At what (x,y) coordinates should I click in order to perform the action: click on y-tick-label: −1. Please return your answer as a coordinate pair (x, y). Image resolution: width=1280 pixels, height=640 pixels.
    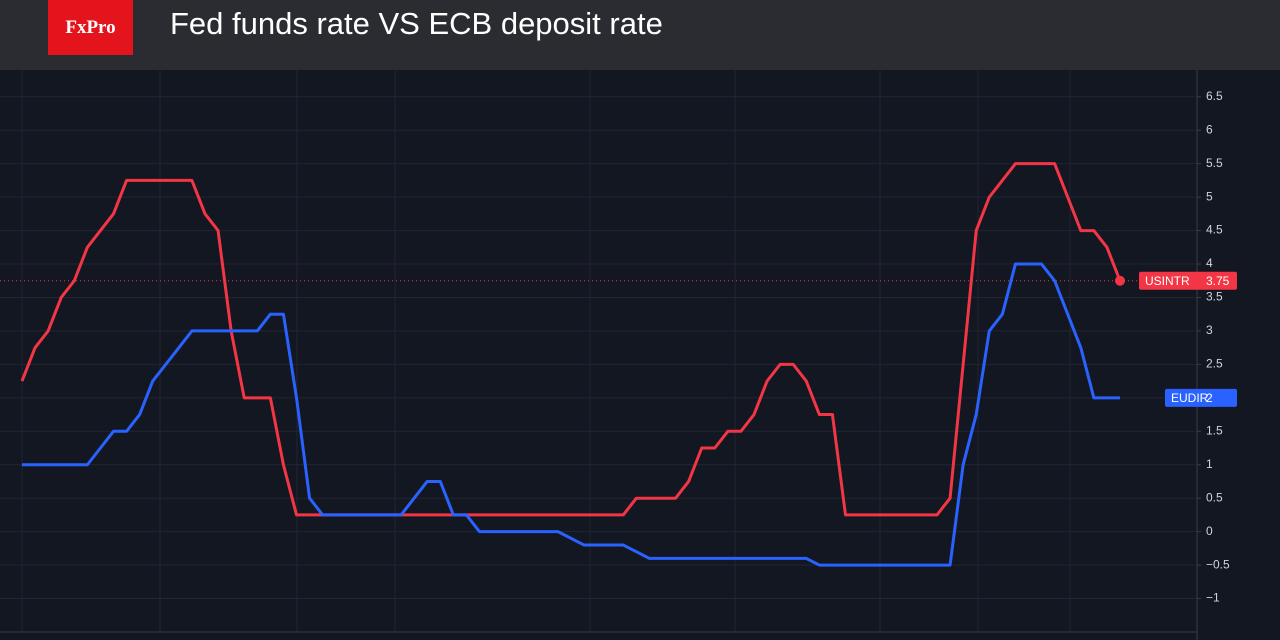
    Looking at the image, I should click on (1213, 598).